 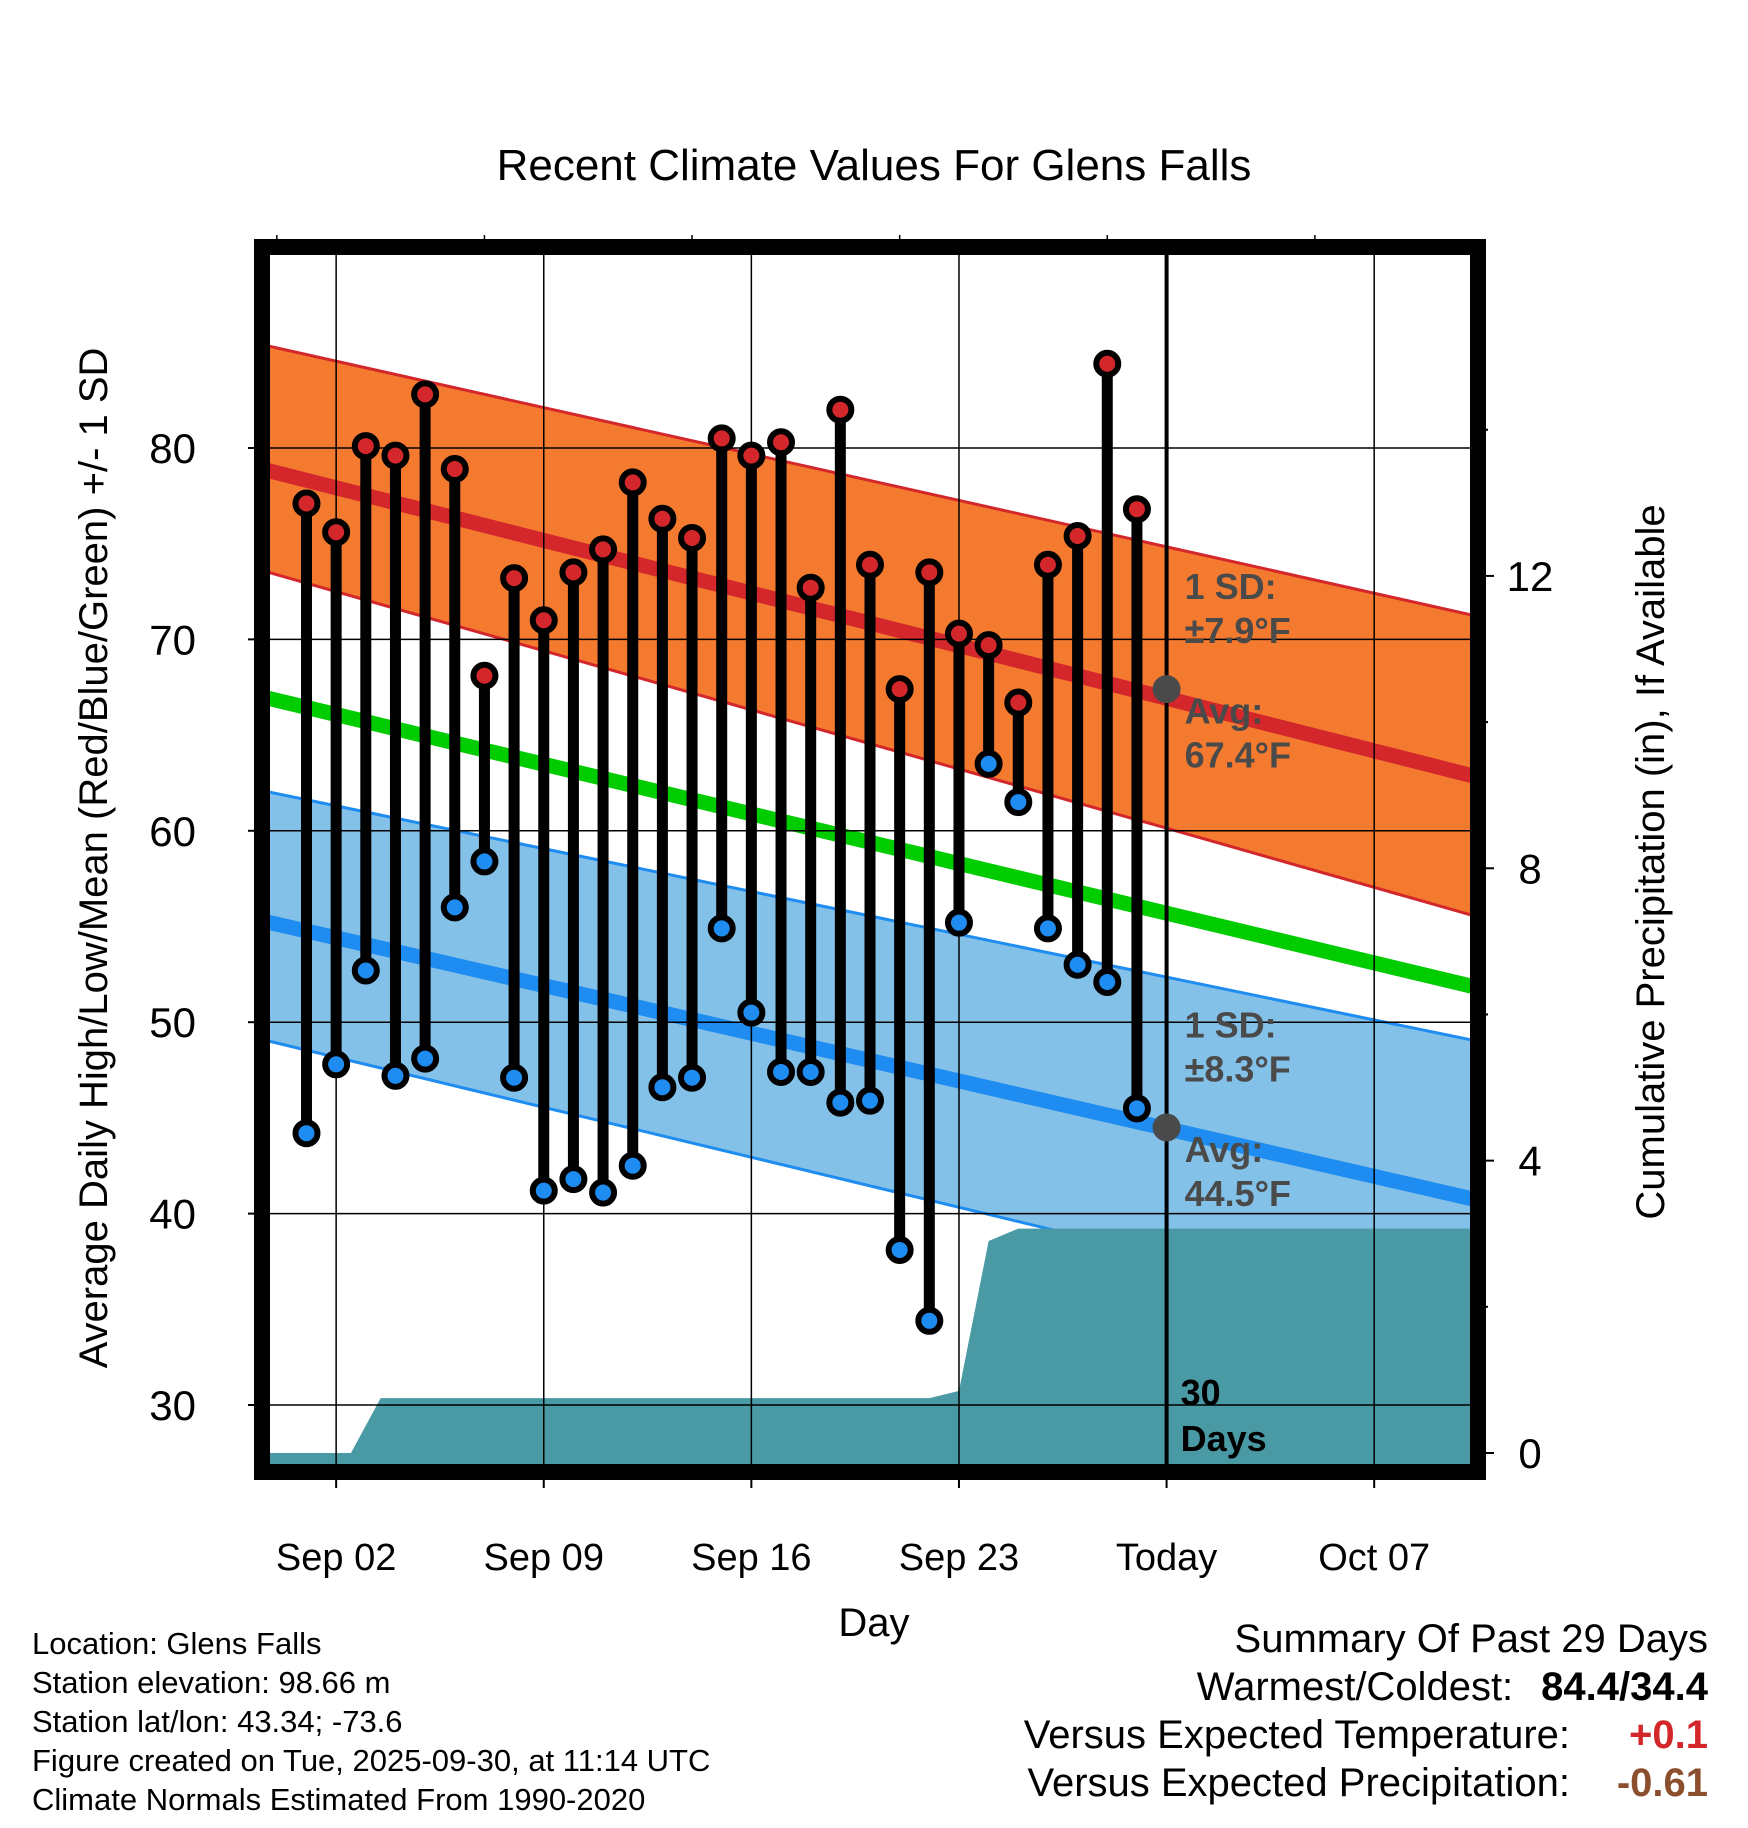 What do you see at coordinates (1224, 1149) in the screenshot?
I see `low-avg-label: Avg:` at bounding box center [1224, 1149].